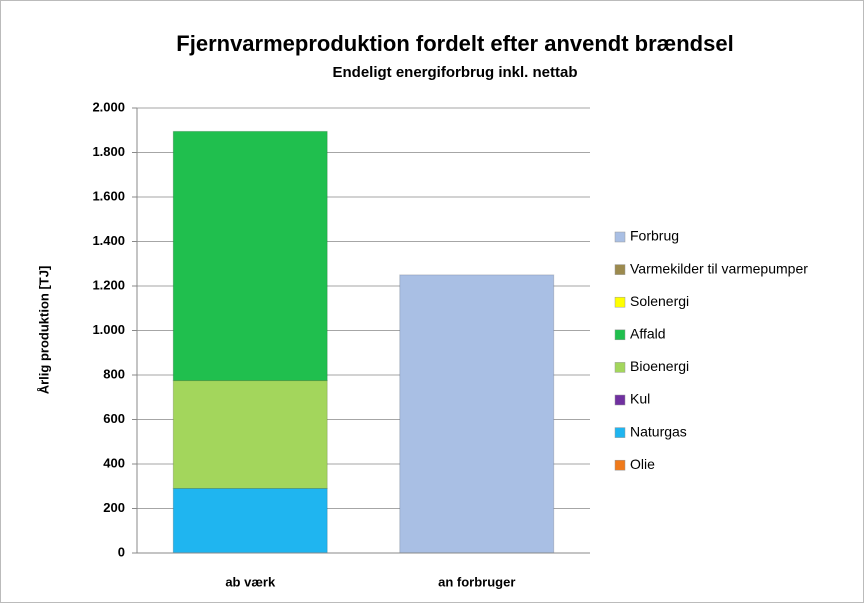 The width and height of the screenshot is (864, 603). I want to click on y-tick-label: 1.200, so click(108, 284).